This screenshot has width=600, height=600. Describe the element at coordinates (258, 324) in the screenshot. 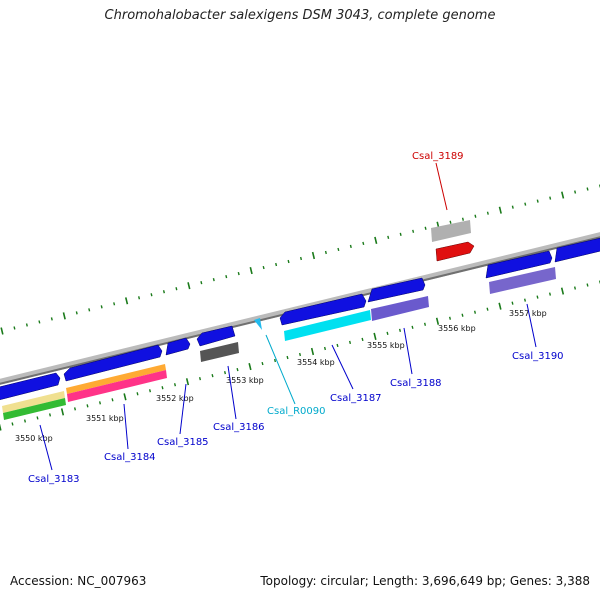

I see `rna-feature-csal-r0090` at that location.